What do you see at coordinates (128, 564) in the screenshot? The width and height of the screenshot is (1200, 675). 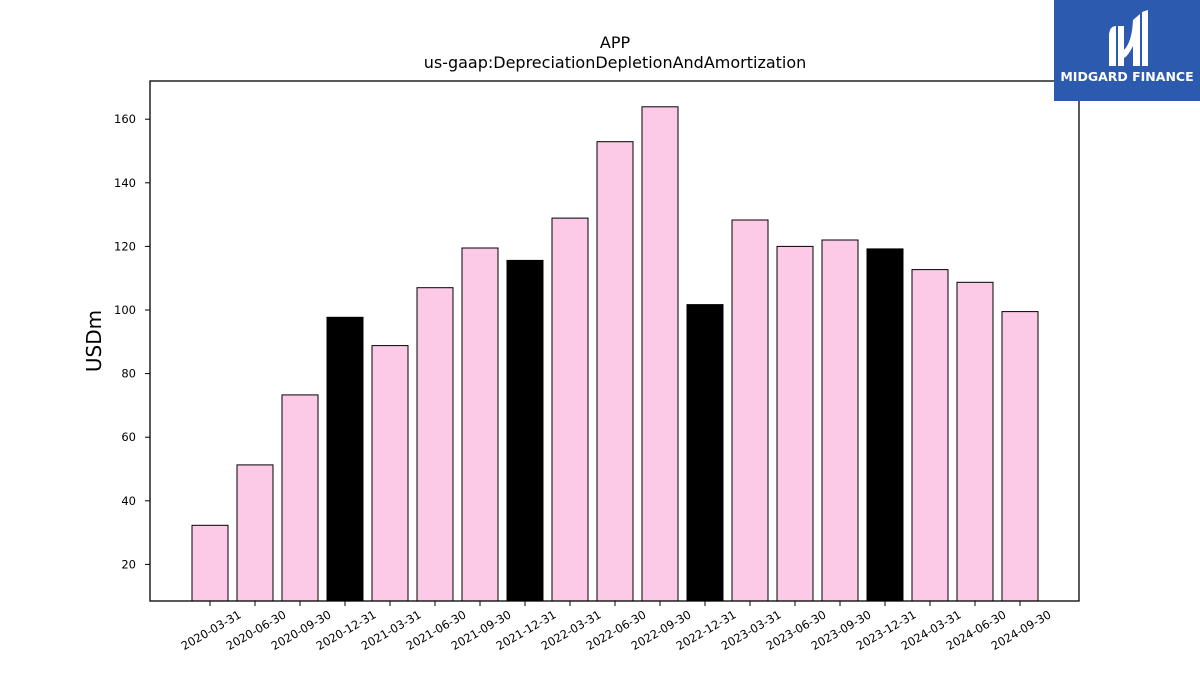 I see `y-tick-label: 20` at bounding box center [128, 564].